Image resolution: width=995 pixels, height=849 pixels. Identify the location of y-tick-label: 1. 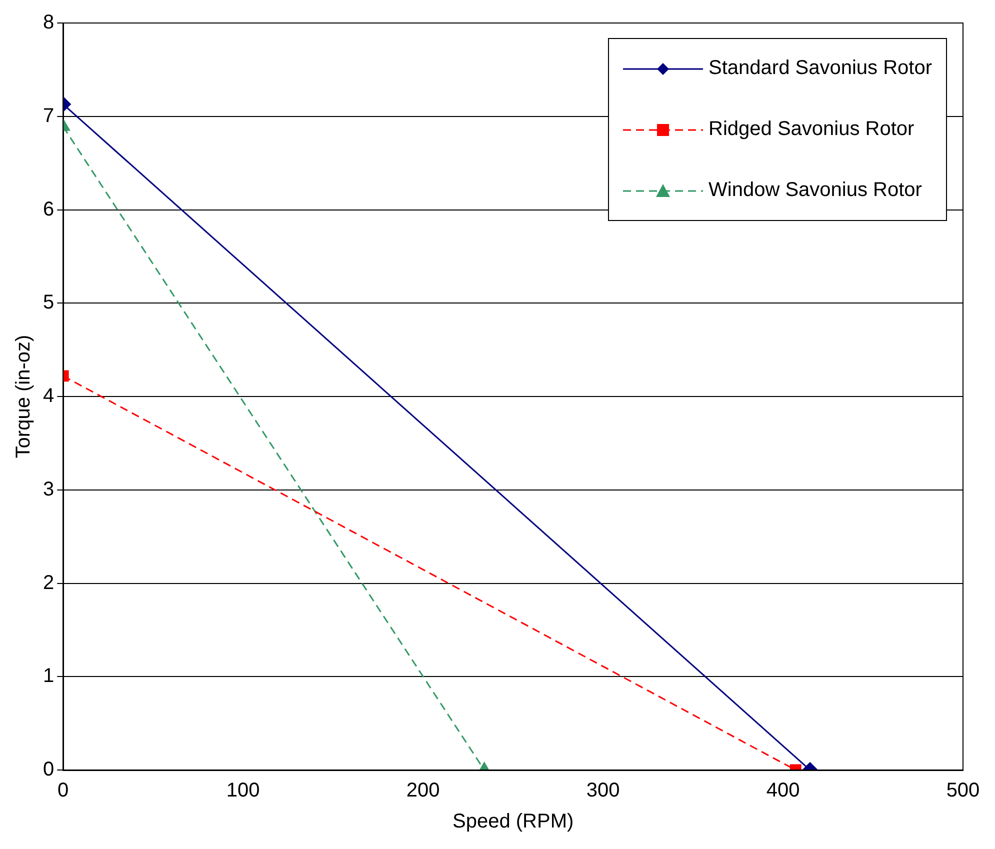
(48, 676).